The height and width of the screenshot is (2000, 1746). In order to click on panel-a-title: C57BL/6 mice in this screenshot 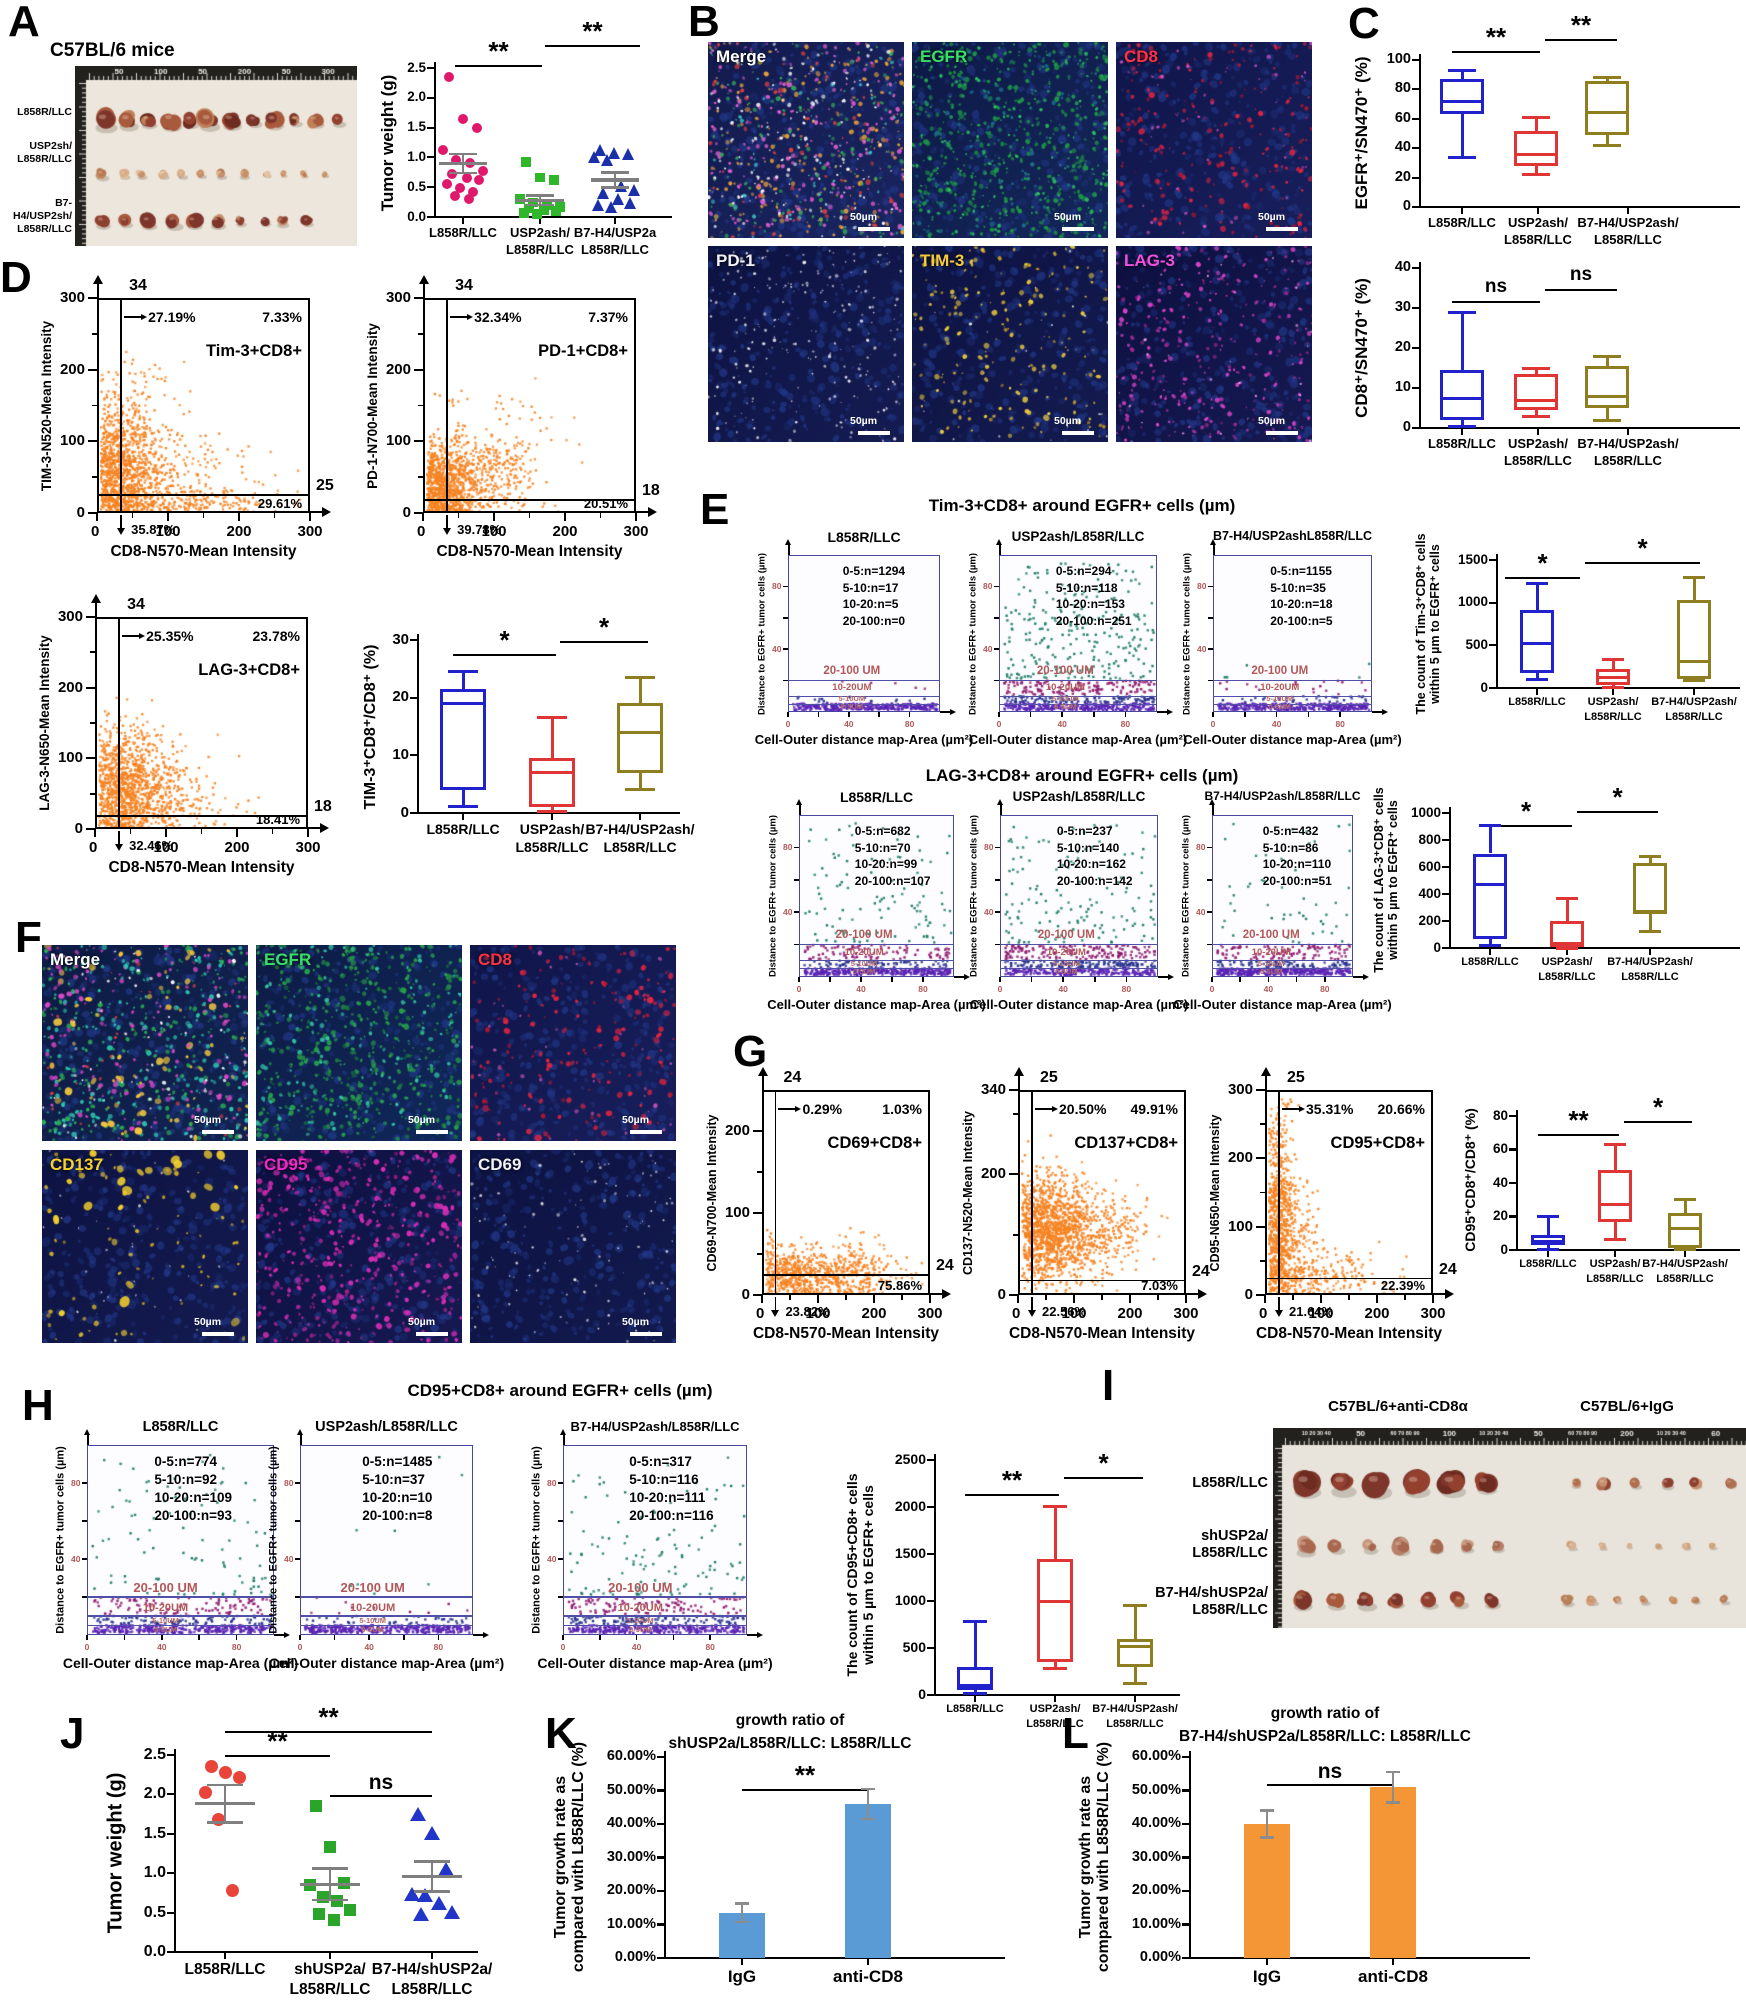, I will do `click(112, 50)`.